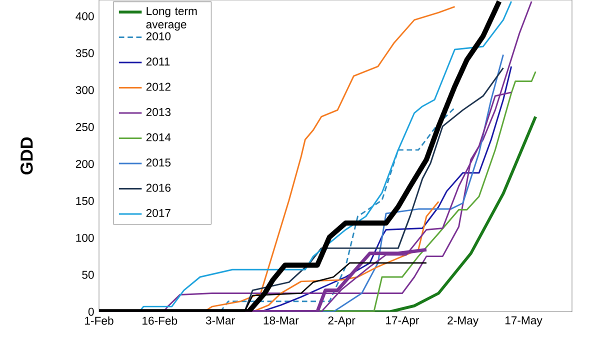 This screenshot has width=600, height=338. I want to click on y-tick-label: 250, so click(85, 127).